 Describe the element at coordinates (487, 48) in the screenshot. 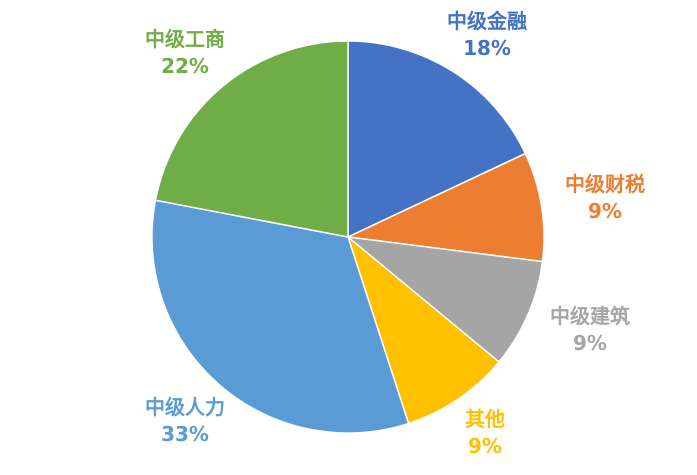

I see `slice-percent-label: 18%` at that location.